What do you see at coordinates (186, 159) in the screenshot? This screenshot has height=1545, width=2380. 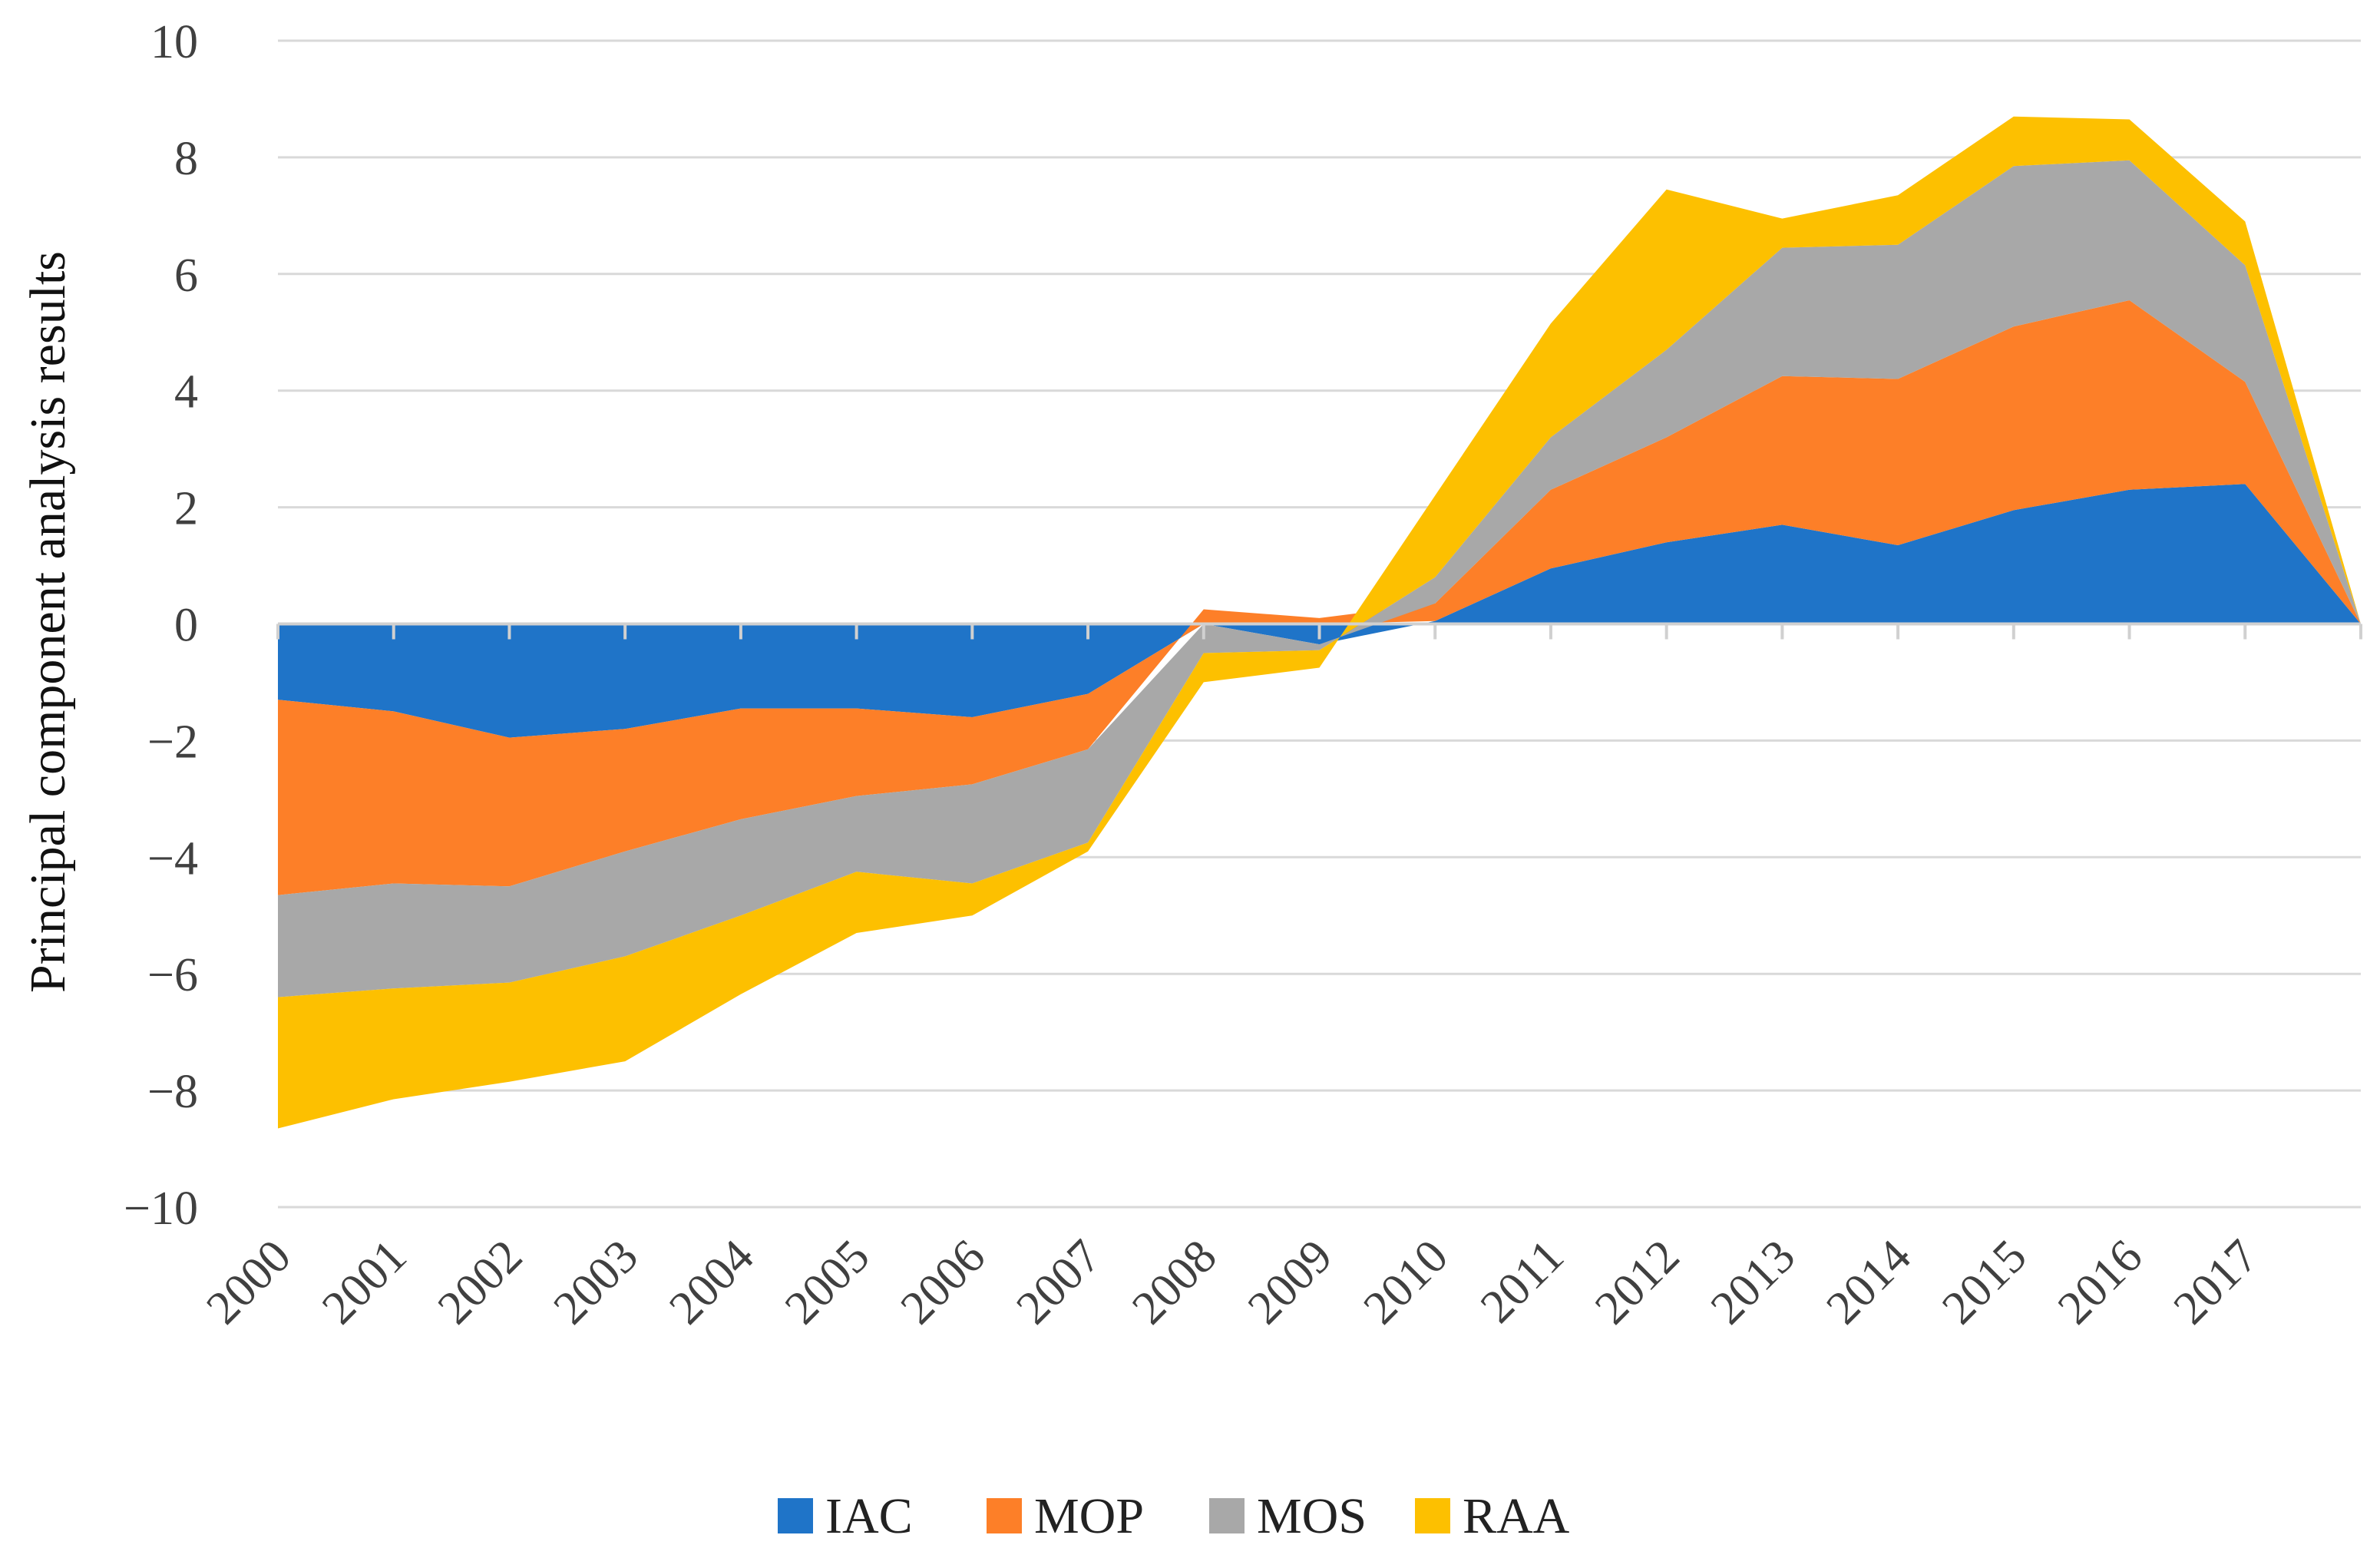 I see `y-tick-label: 8` at bounding box center [186, 159].